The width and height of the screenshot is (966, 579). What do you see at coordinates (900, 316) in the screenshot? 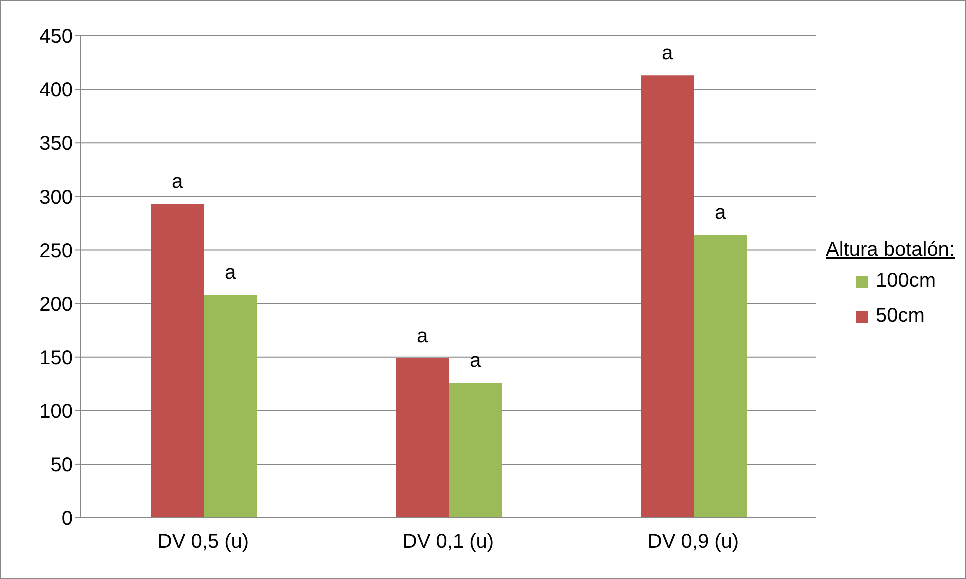
I see `legend-label: 50cm` at bounding box center [900, 316].